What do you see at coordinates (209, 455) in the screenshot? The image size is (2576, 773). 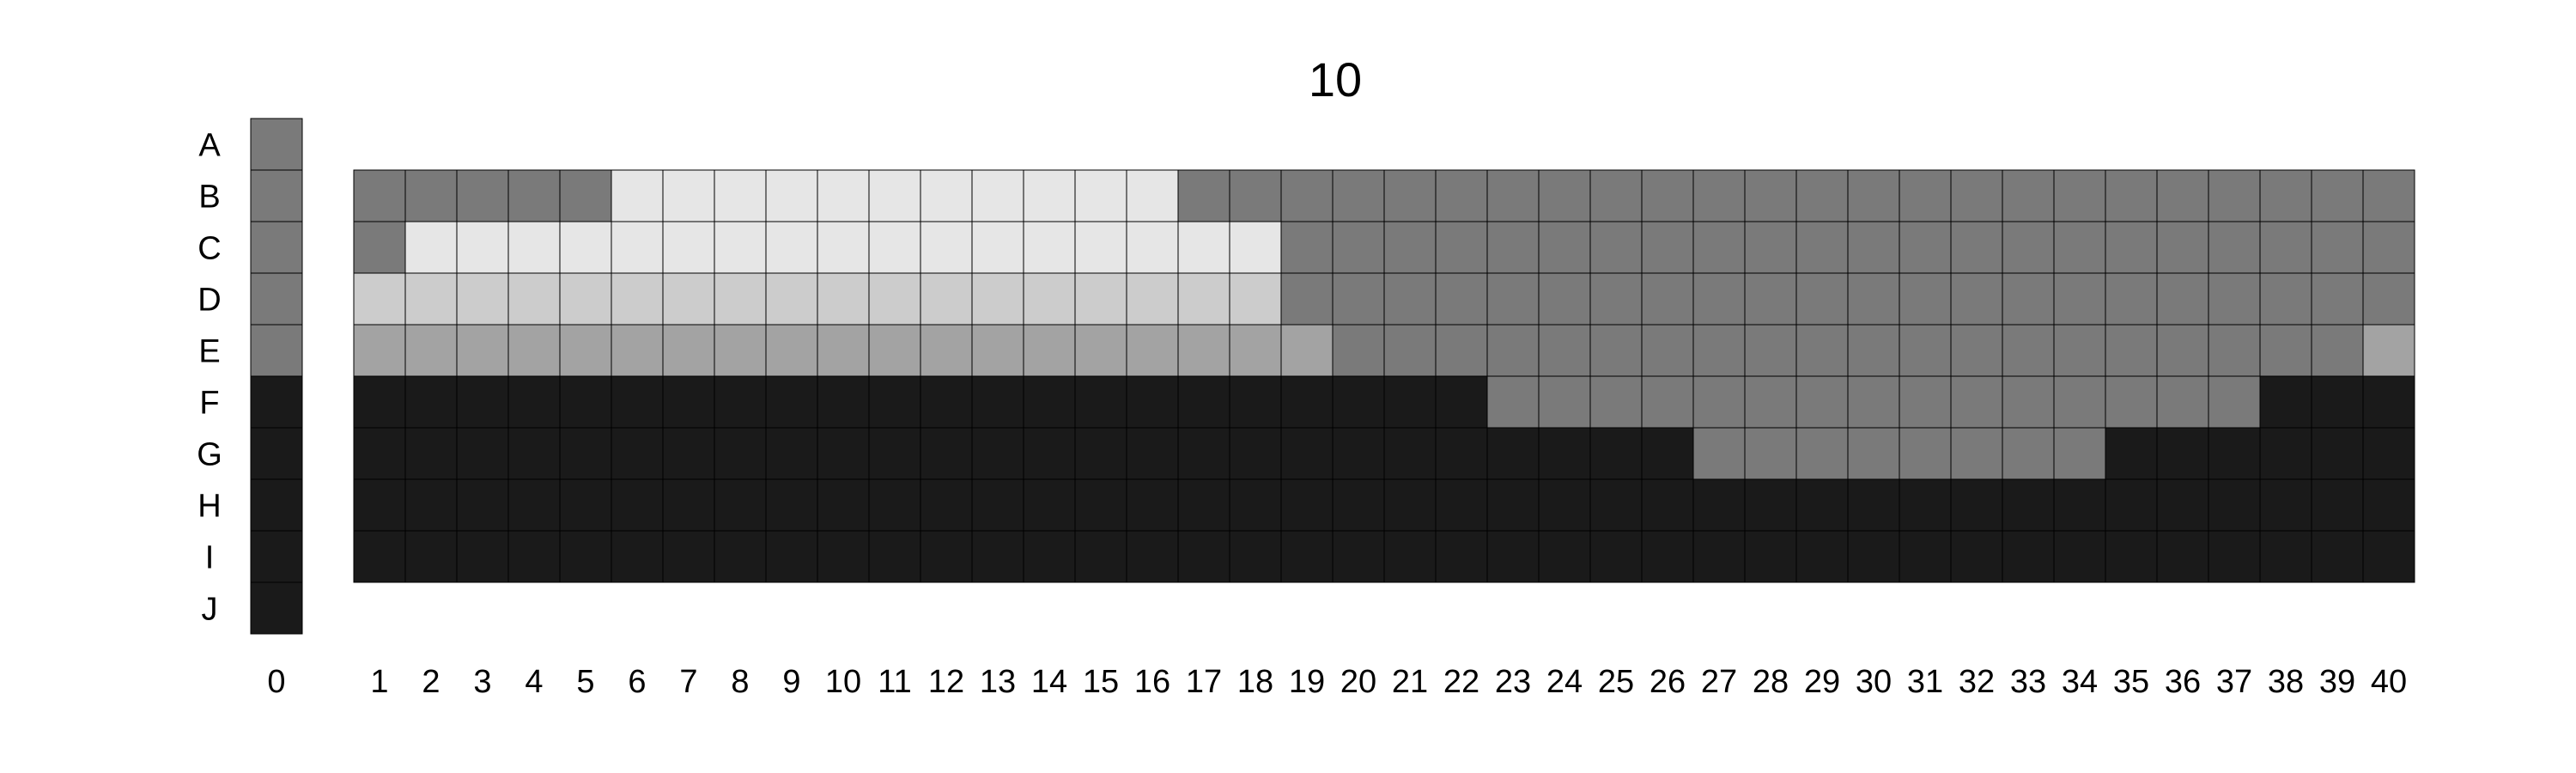 I see `row-label-g: G` at bounding box center [209, 455].